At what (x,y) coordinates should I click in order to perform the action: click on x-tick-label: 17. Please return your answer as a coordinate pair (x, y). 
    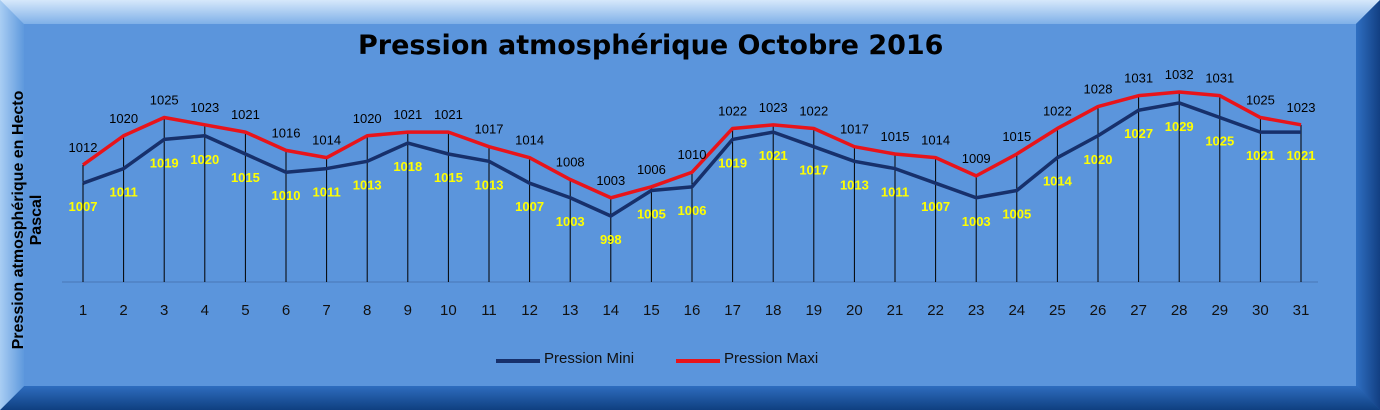
    Looking at the image, I should click on (732, 310).